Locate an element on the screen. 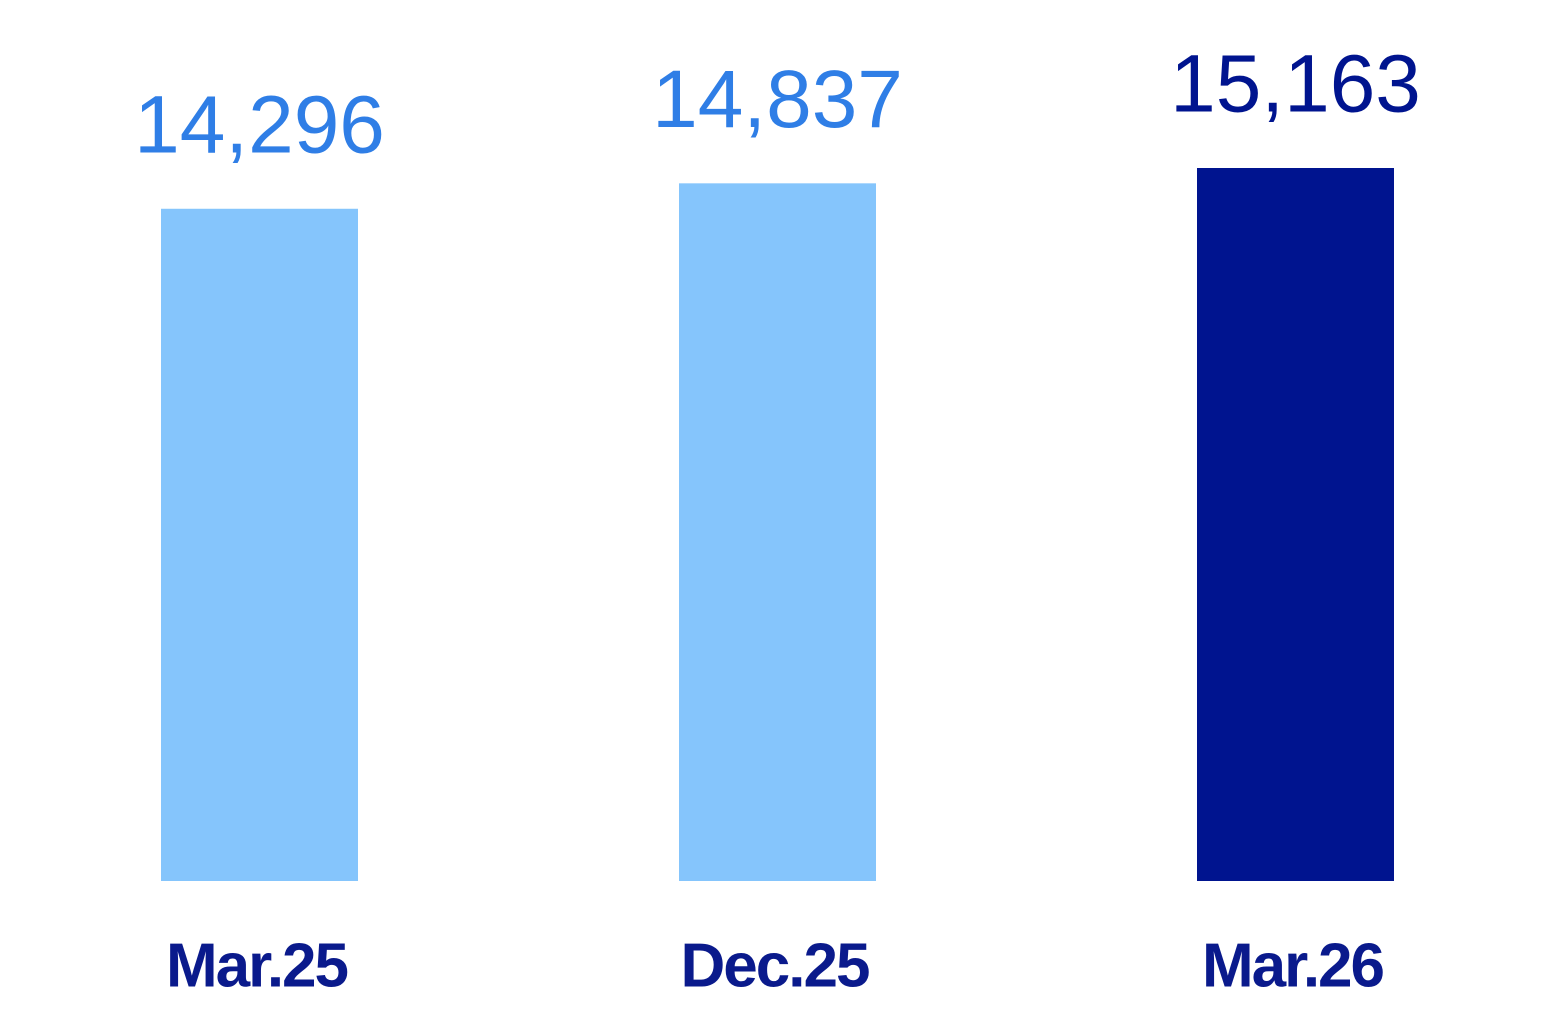 The height and width of the screenshot is (1032, 1554). x-tick-label: Mar.26 is located at coordinates (1293, 965).